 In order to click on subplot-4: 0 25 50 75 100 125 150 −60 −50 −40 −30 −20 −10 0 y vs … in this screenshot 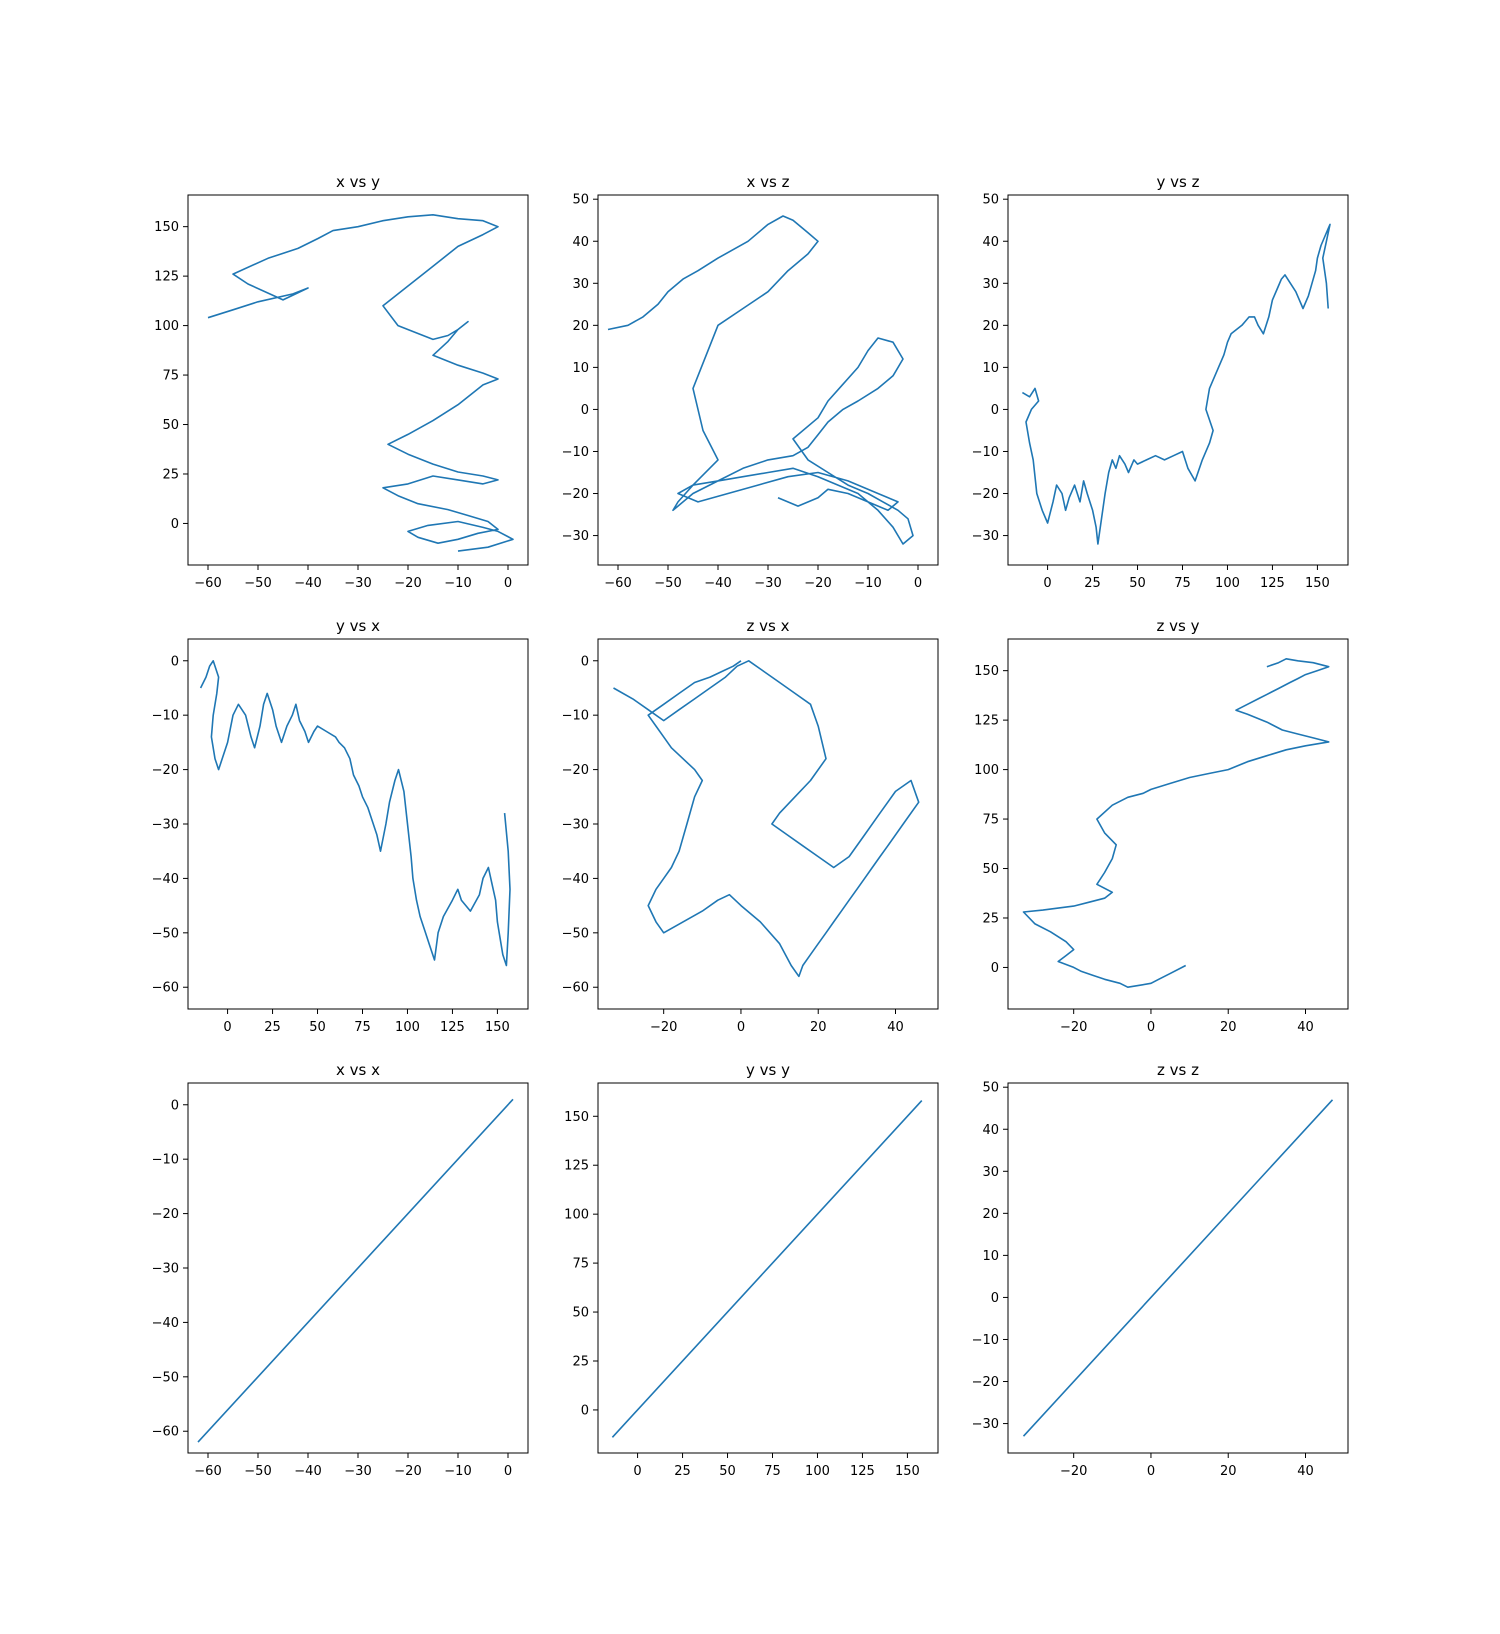, I will do `click(340, 826)`.